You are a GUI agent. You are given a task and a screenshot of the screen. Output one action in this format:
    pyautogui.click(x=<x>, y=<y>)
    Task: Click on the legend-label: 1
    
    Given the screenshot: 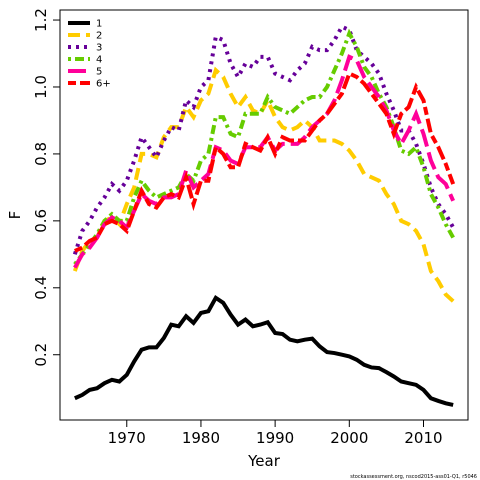 What is the action you would take?
    pyautogui.click(x=99, y=24)
    